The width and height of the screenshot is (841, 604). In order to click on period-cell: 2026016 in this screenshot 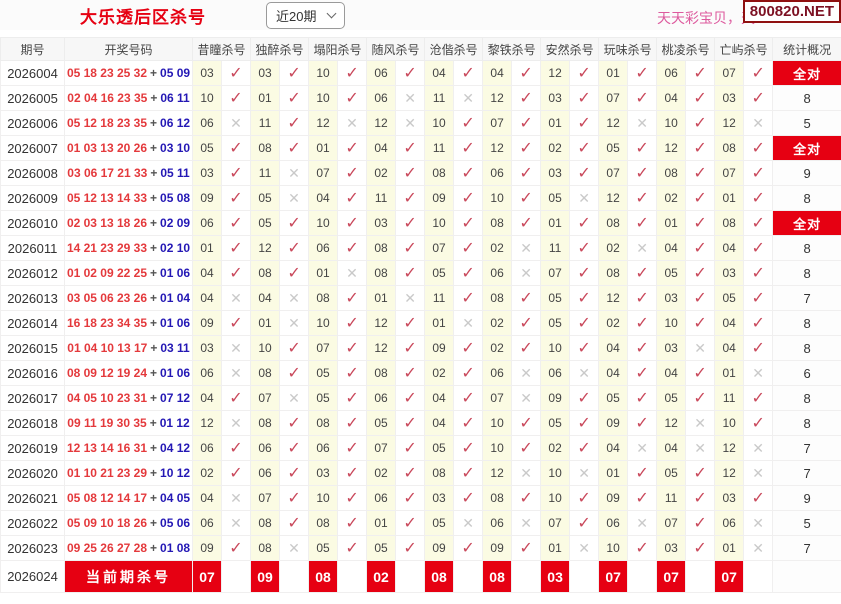, I will do `click(32, 373)`.